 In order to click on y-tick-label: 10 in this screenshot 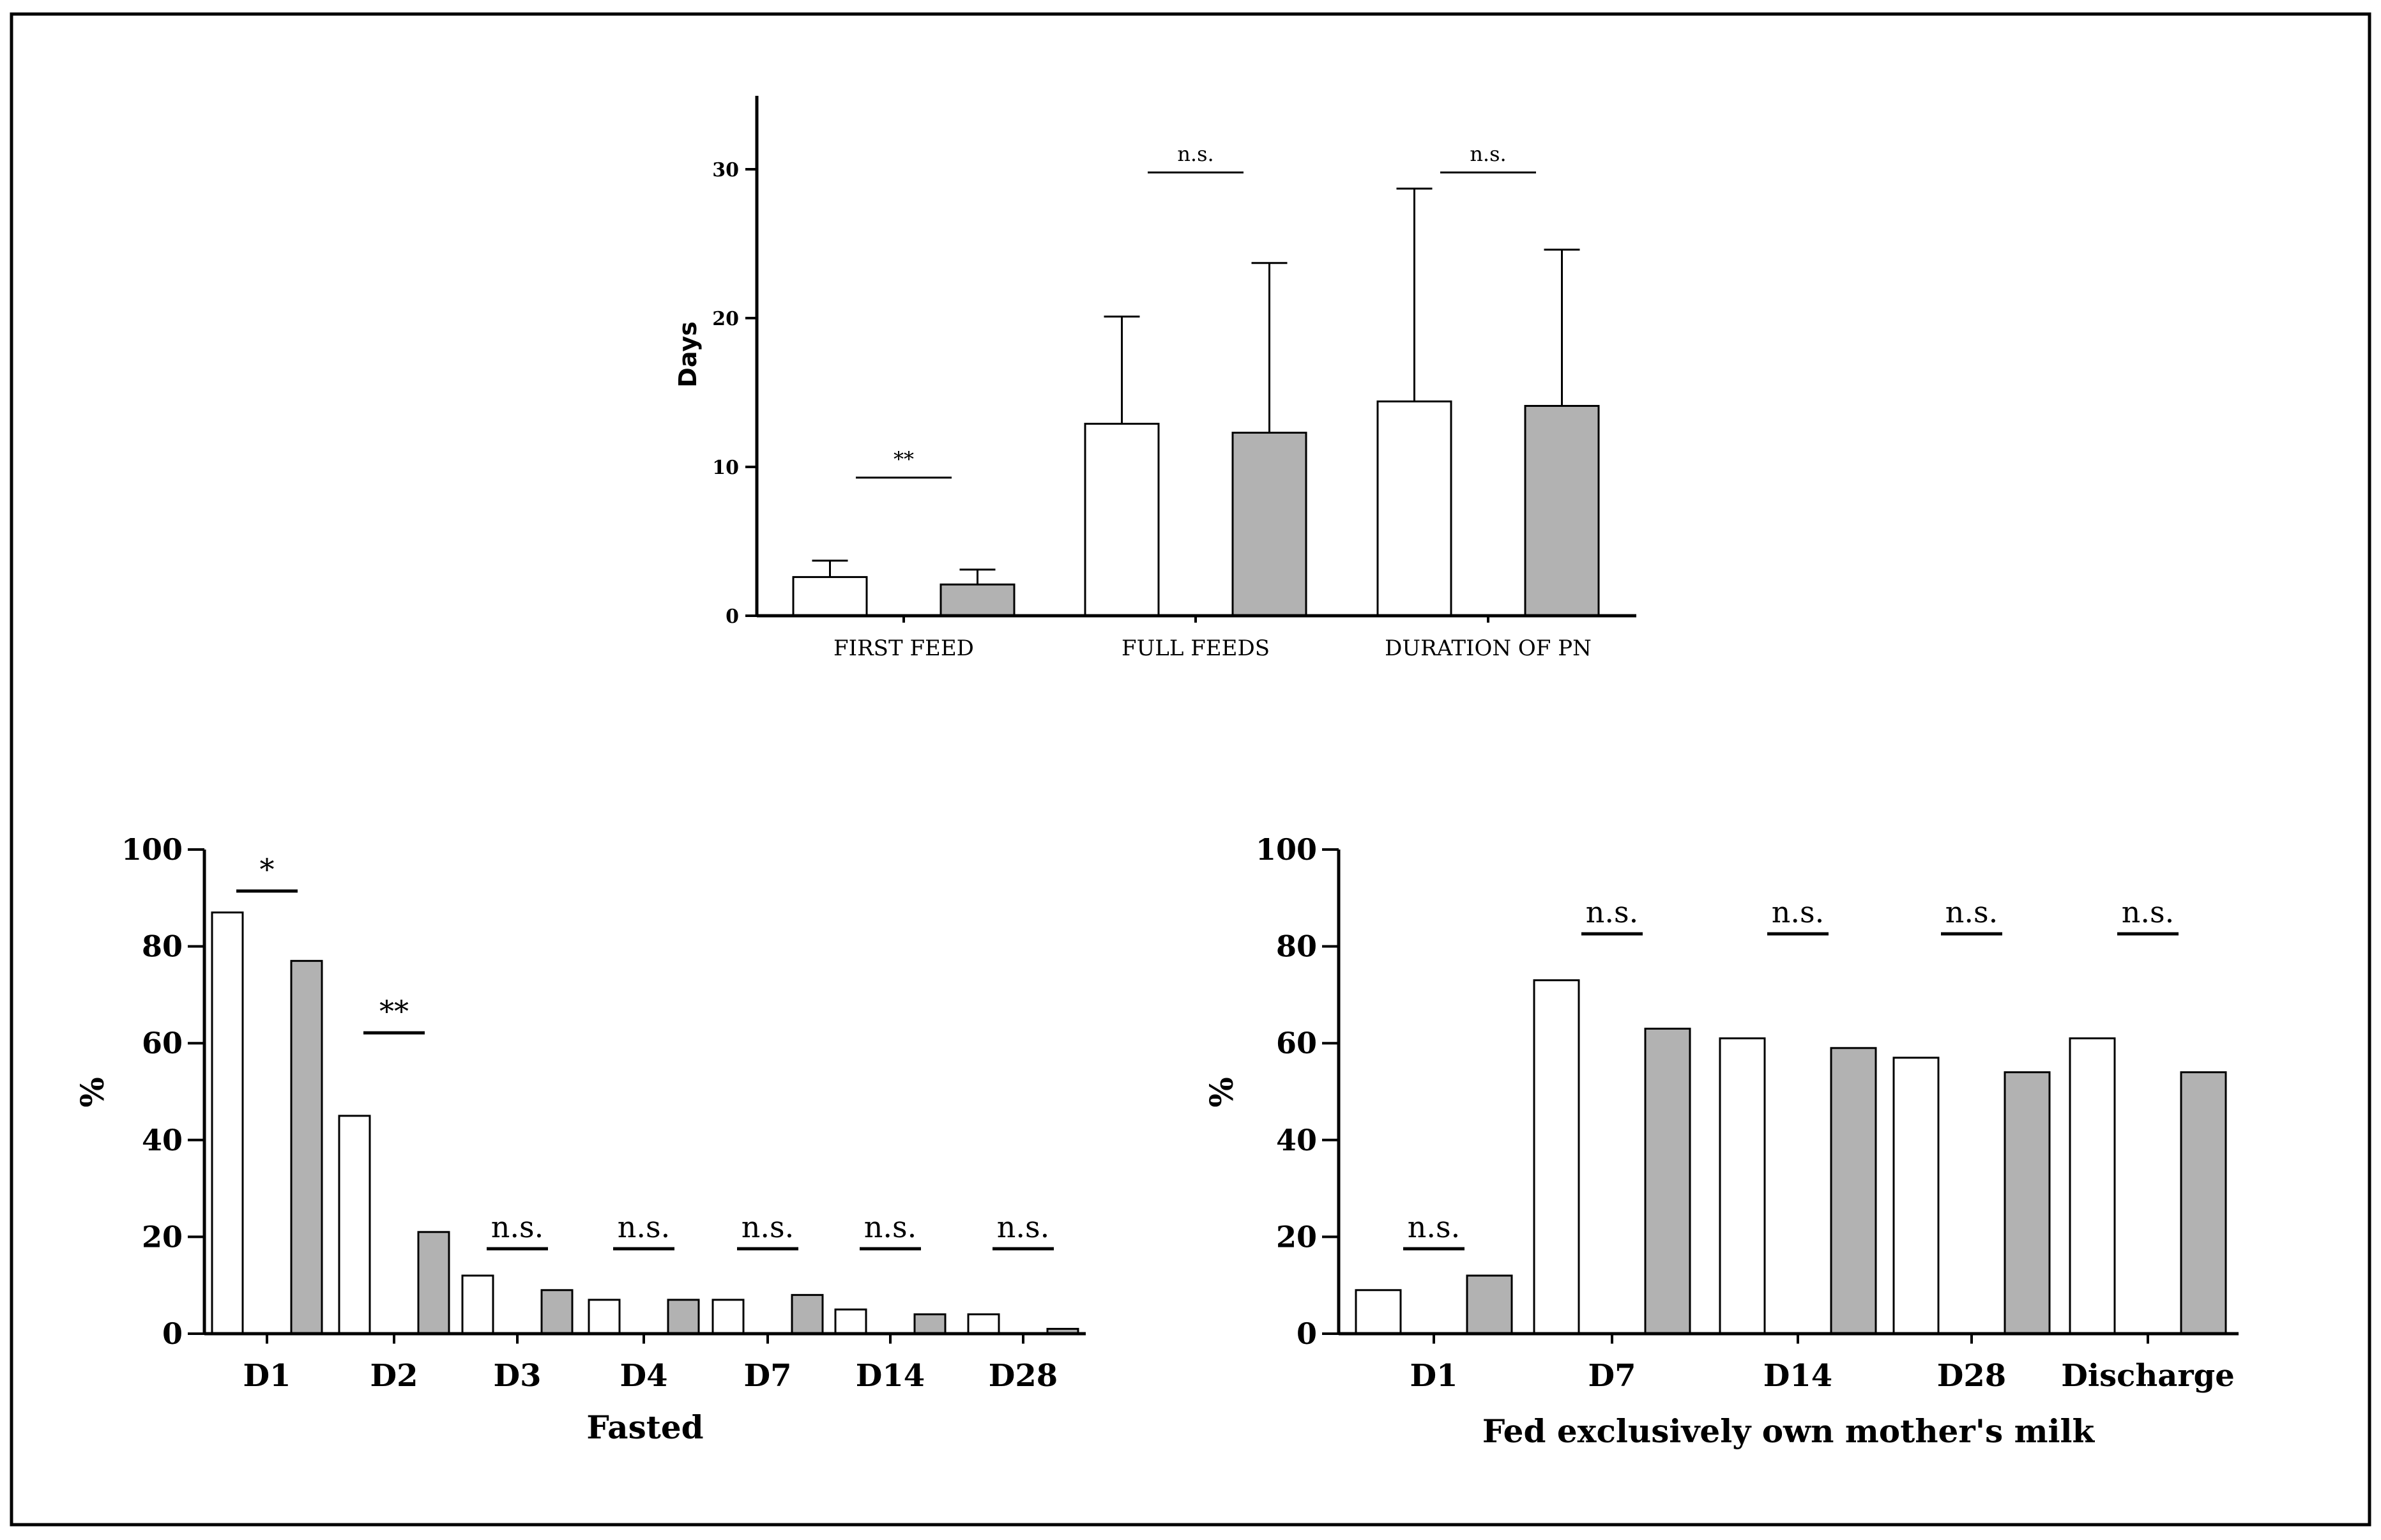, I will do `click(726, 468)`.